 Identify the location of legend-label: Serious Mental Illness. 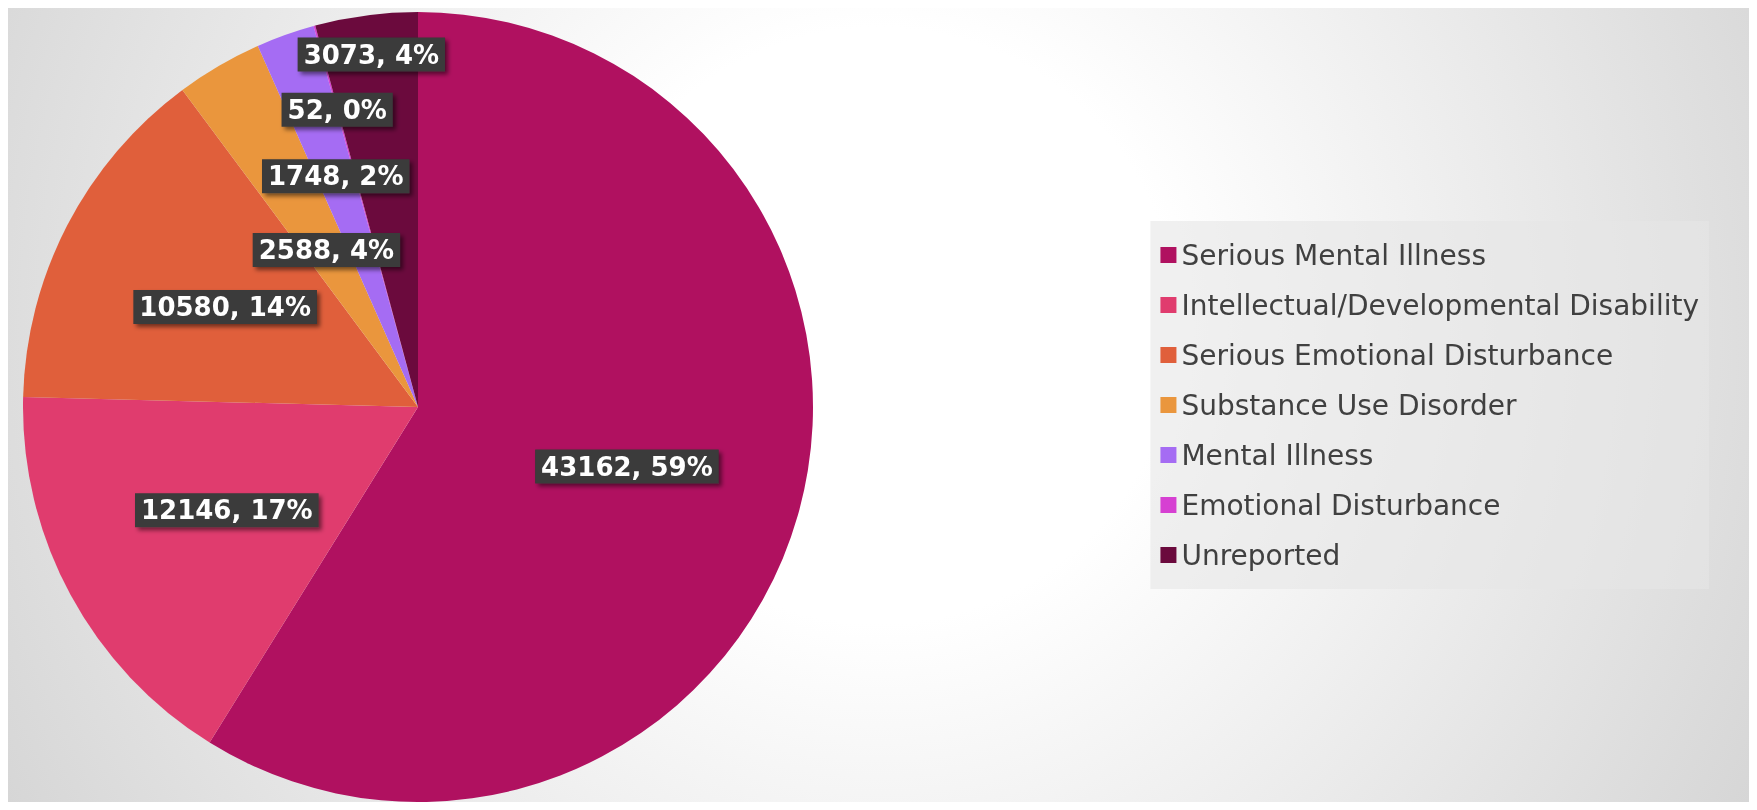
(1334, 255).